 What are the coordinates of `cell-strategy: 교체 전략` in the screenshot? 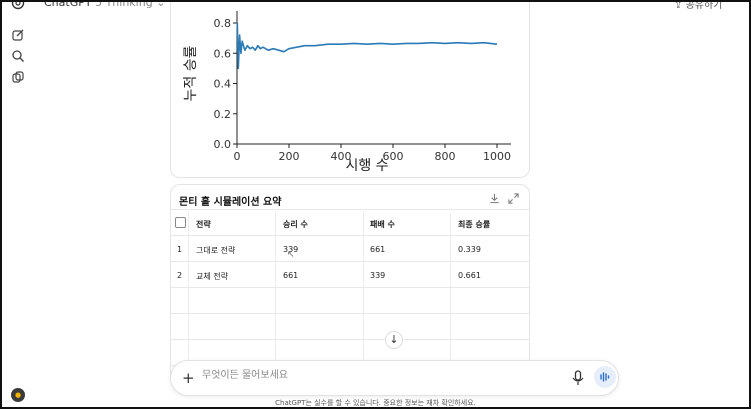 It's located at (212, 276).